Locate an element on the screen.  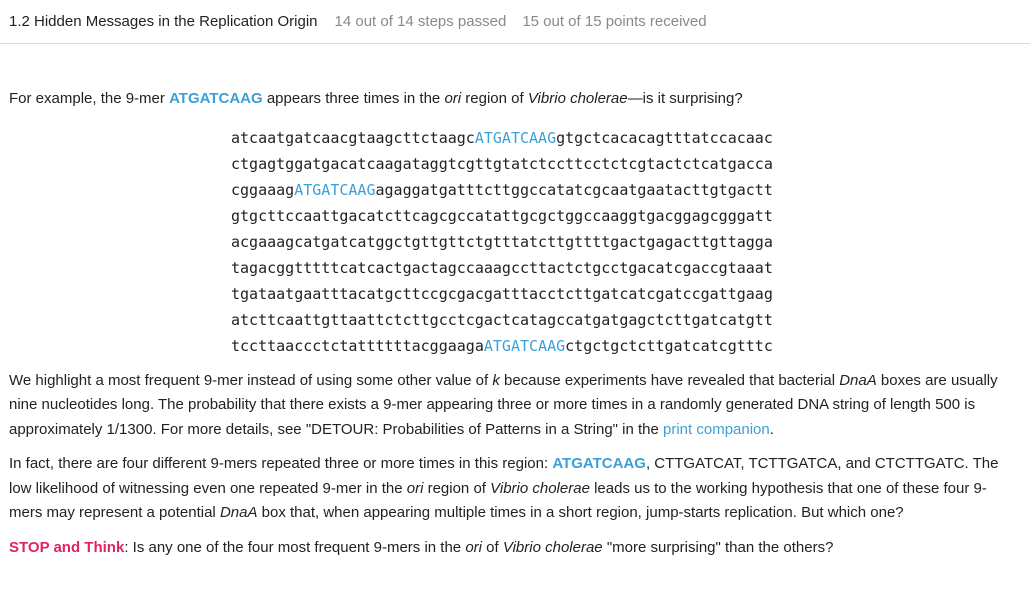
dna-text: ctgctgctcttgatcatcgtttc is located at coordinates (669, 345).